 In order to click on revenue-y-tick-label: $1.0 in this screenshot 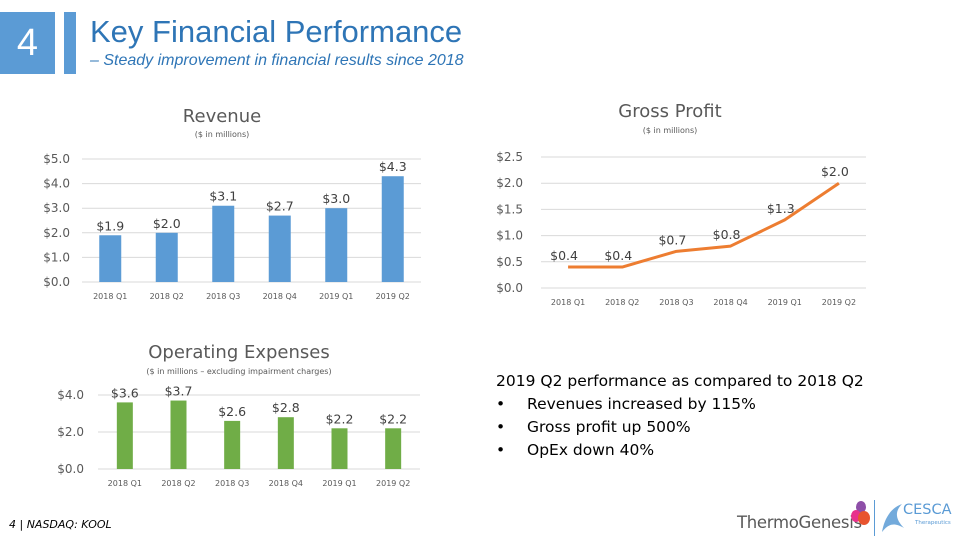, I will do `click(56, 257)`.